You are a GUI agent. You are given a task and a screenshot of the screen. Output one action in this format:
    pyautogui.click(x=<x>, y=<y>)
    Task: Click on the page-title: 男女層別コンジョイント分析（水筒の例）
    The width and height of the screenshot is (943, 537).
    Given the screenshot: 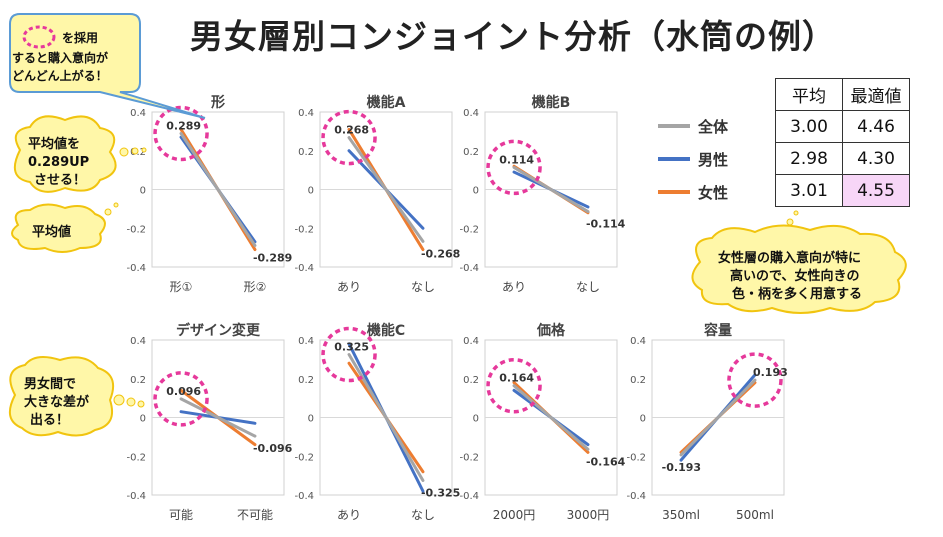 What is the action you would take?
    pyautogui.click(x=513, y=36)
    